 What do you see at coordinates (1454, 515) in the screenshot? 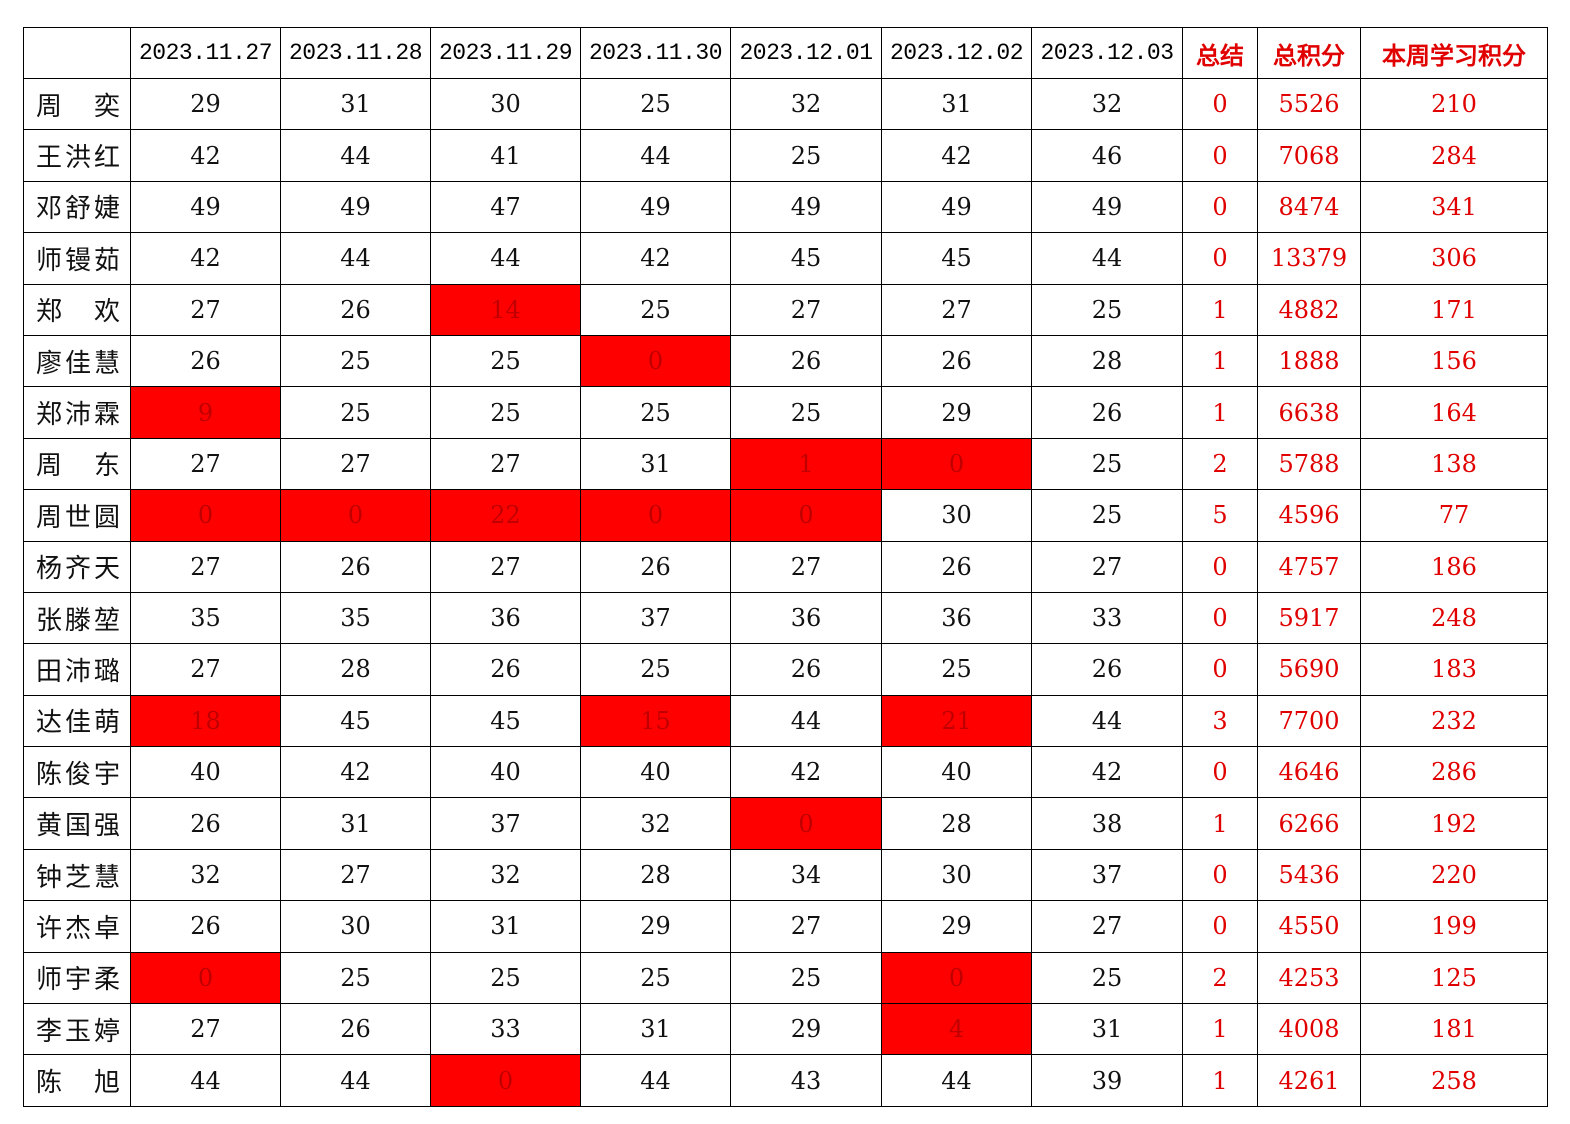
I see `weekly-points-cell: 77` at bounding box center [1454, 515].